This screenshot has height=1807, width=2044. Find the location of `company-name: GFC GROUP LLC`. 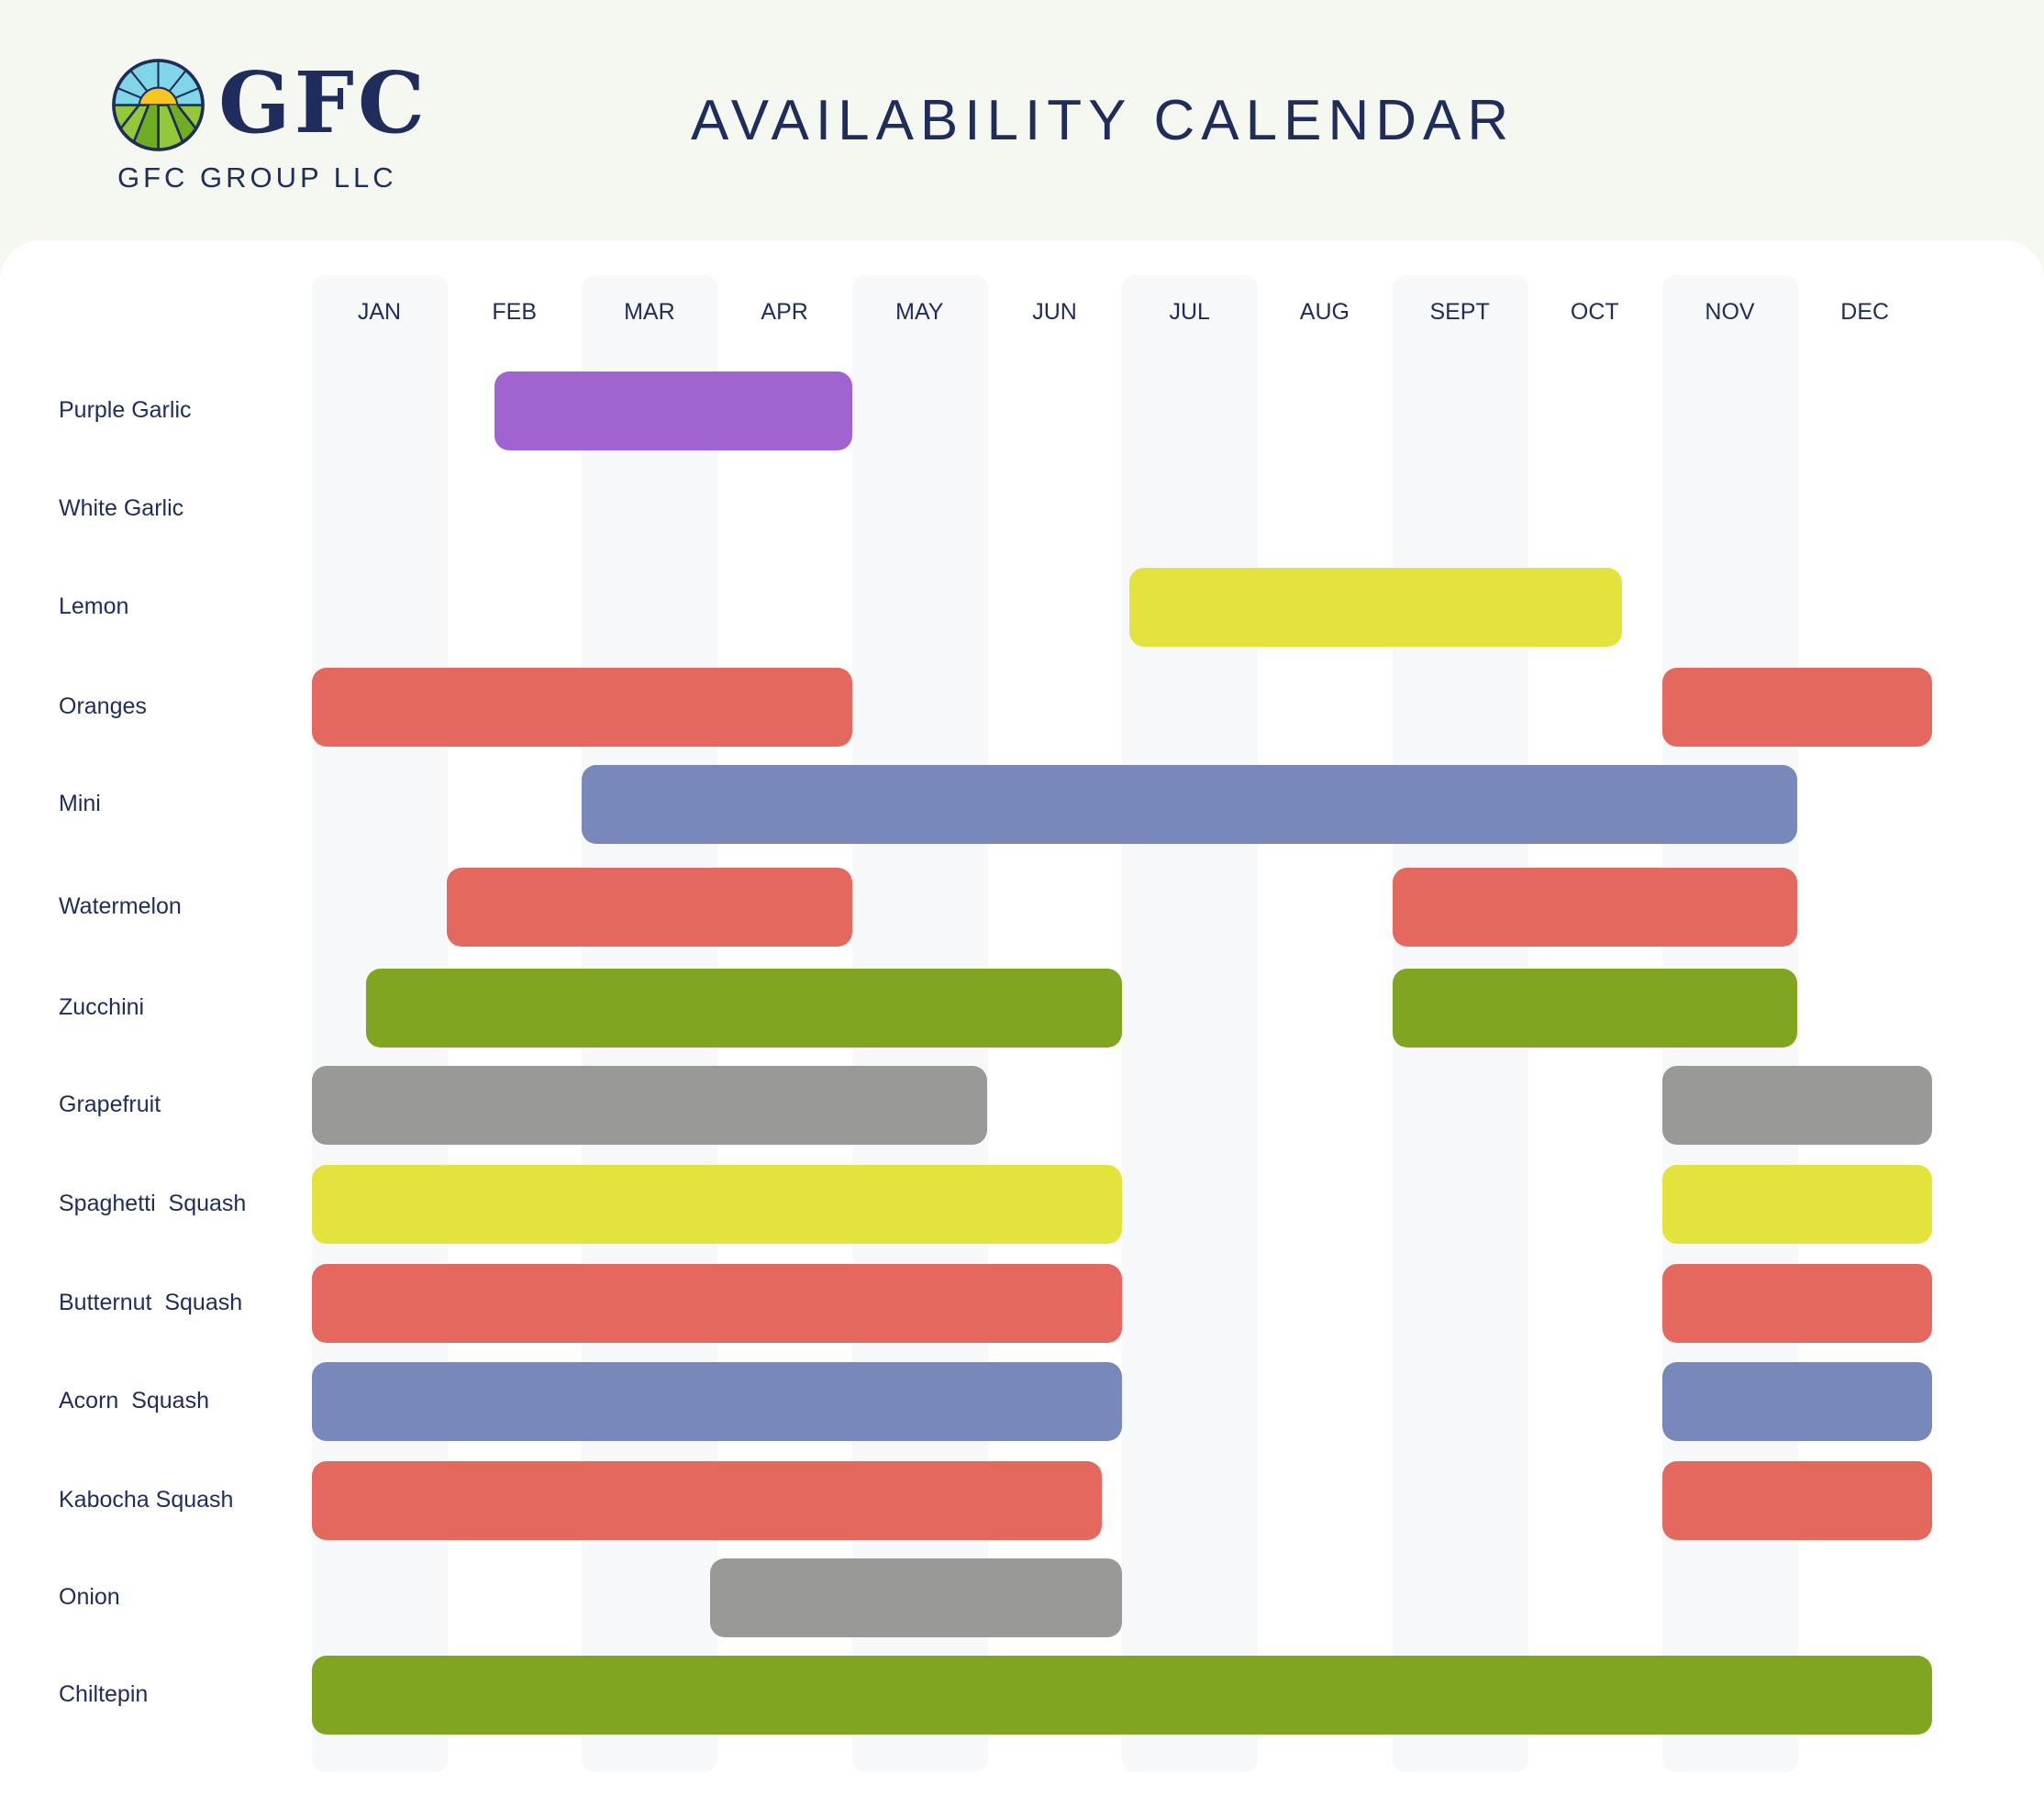

company-name: GFC GROUP LLC is located at coordinates (257, 177).